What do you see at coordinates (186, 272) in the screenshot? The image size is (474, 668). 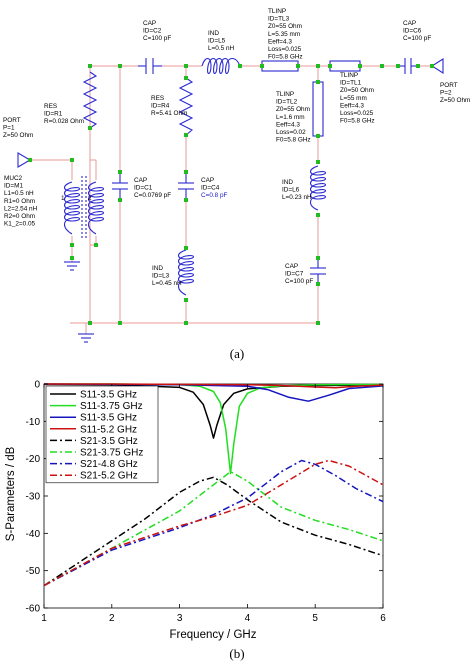 I see `inductor-l3` at bounding box center [186, 272].